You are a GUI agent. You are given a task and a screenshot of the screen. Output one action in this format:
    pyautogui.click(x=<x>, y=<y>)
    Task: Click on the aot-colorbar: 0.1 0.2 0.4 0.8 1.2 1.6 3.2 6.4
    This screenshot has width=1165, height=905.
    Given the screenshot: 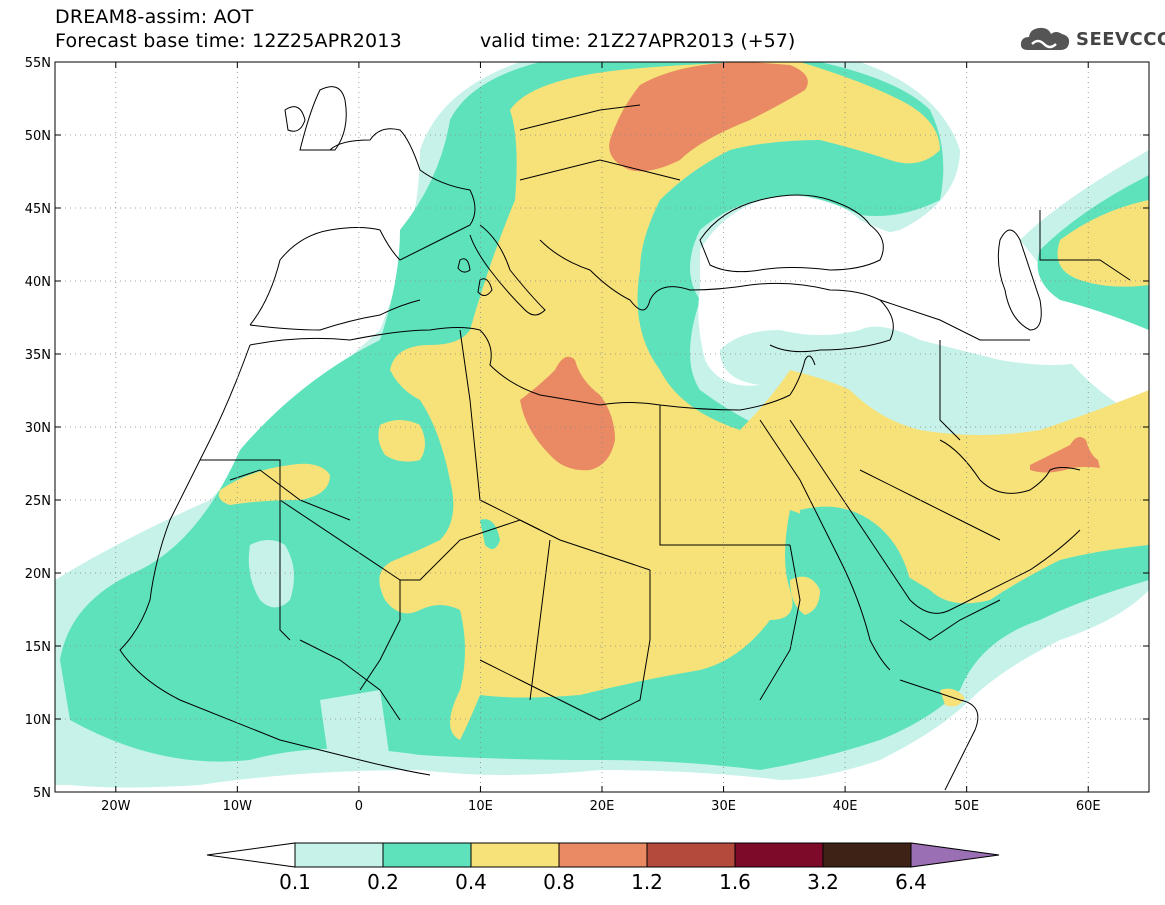 What is the action you would take?
    pyautogui.click(x=603, y=868)
    